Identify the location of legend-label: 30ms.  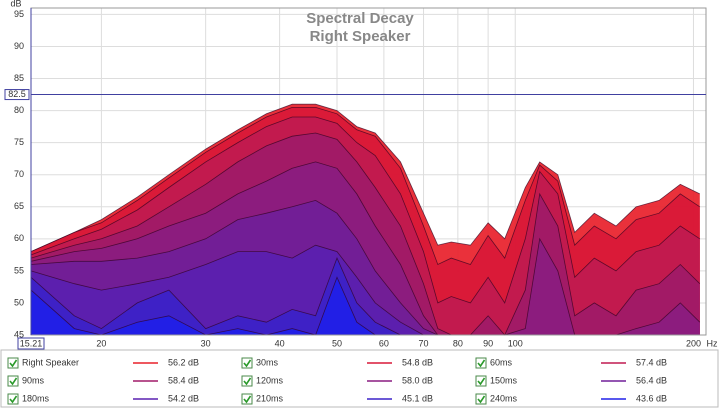
(267, 362).